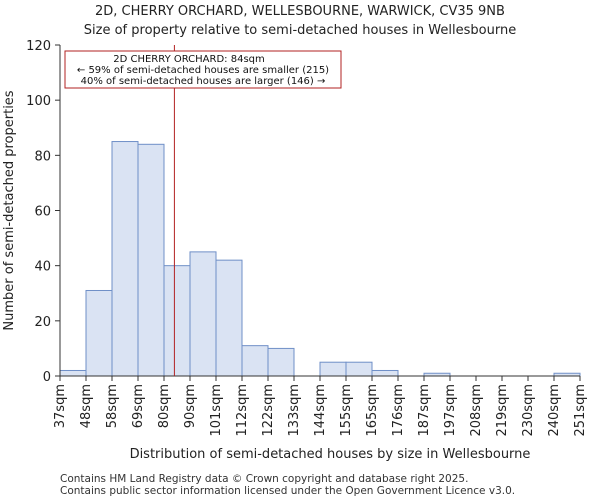  Describe the element at coordinates (372, 410) in the screenshot. I see `x-tick-label: 165sqm` at that location.